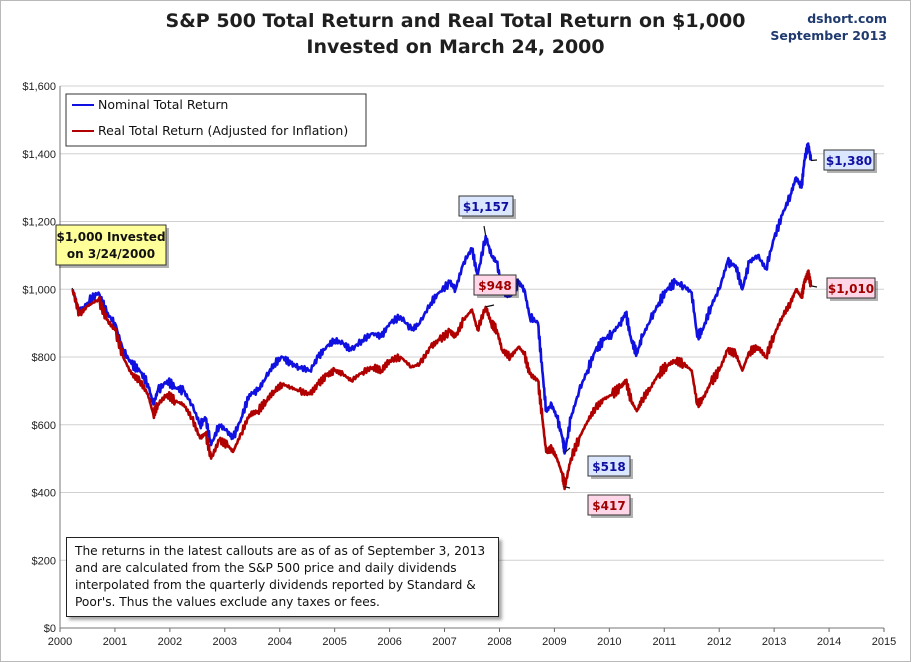 This screenshot has height=662, width=911. What do you see at coordinates (111, 254) in the screenshot?
I see `callout-label: on 3/24/2000` at bounding box center [111, 254].